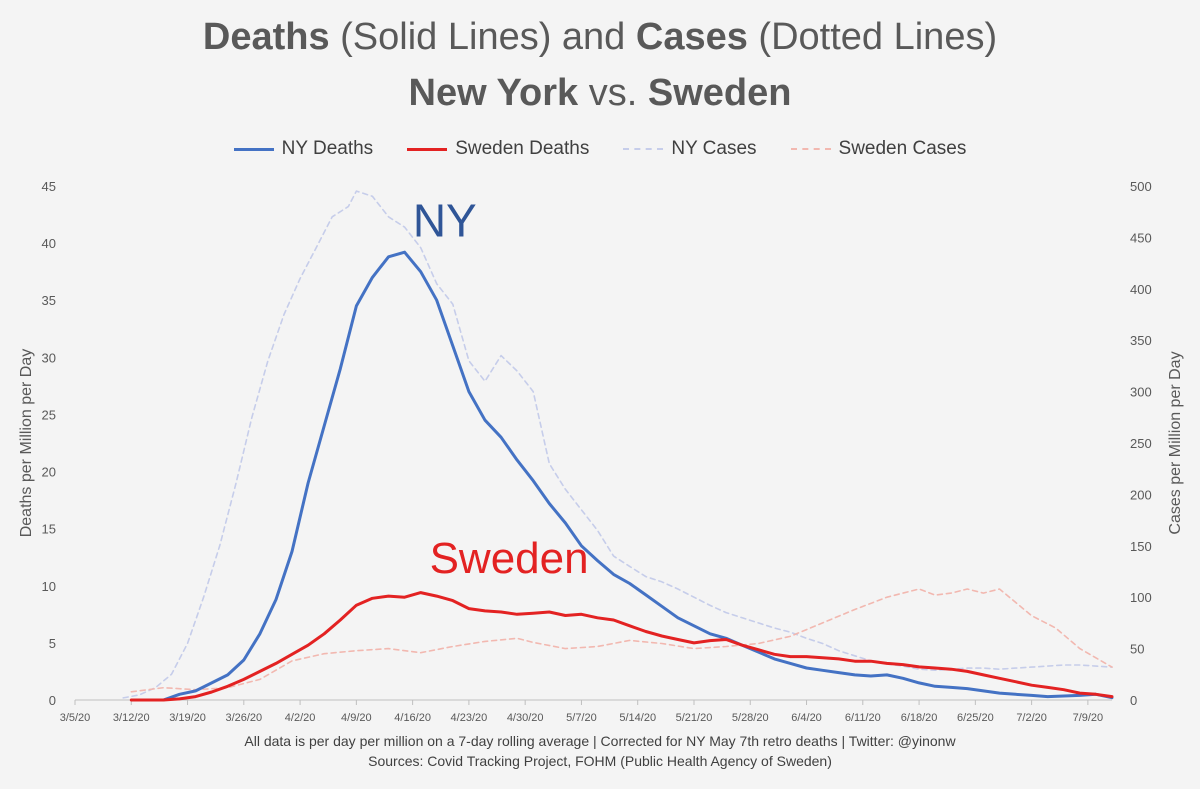  Describe the element at coordinates (49, 243) in the screenshot. I see `y-left-tick-label: 40` at that location.